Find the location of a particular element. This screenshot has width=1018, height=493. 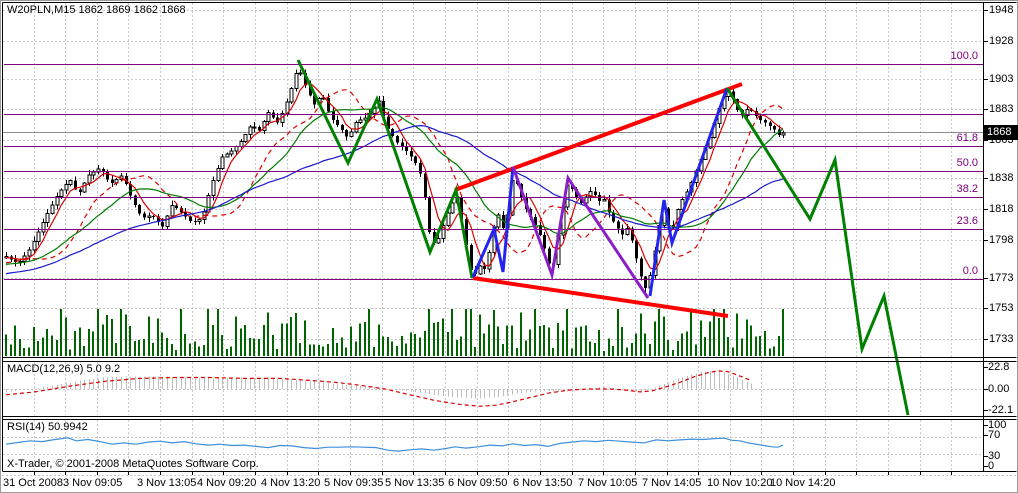

volume-layer is located at coordinates (394, 332).